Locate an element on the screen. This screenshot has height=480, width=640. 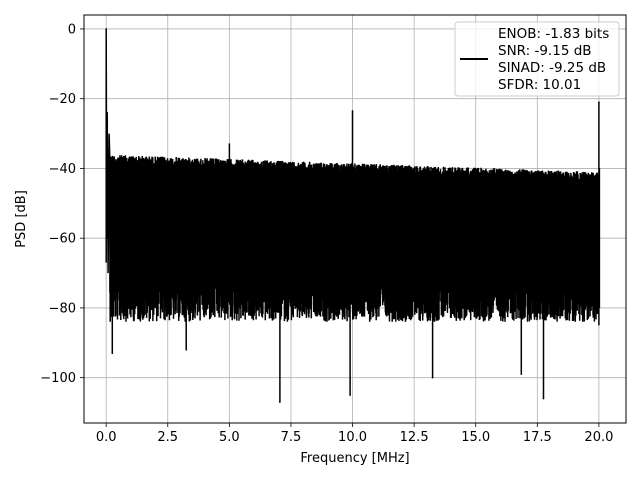
x-tick-label: 17.5 is located at coordinates (537, 437).